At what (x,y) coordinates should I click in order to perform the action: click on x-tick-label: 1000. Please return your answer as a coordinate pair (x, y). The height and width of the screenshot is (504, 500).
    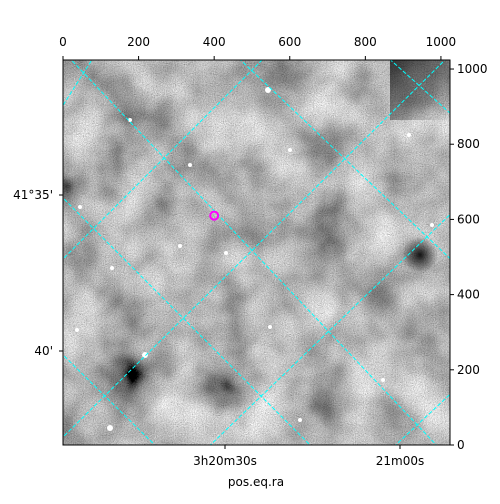
    Looking at the image, I should click on (441, 42).